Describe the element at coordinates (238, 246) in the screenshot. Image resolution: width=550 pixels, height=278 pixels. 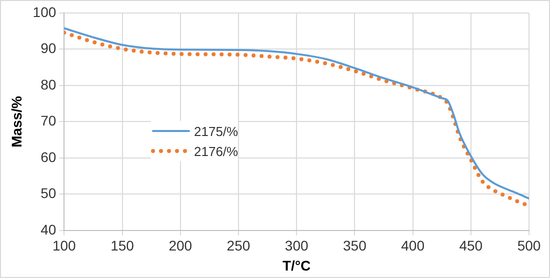
I see `x-tick-label: 250` at that location.